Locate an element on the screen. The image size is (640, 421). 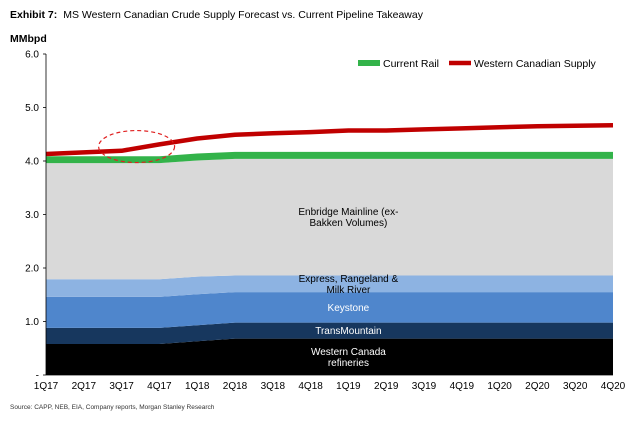
line-western-canadian-supply is located at coordinates (329, 139).